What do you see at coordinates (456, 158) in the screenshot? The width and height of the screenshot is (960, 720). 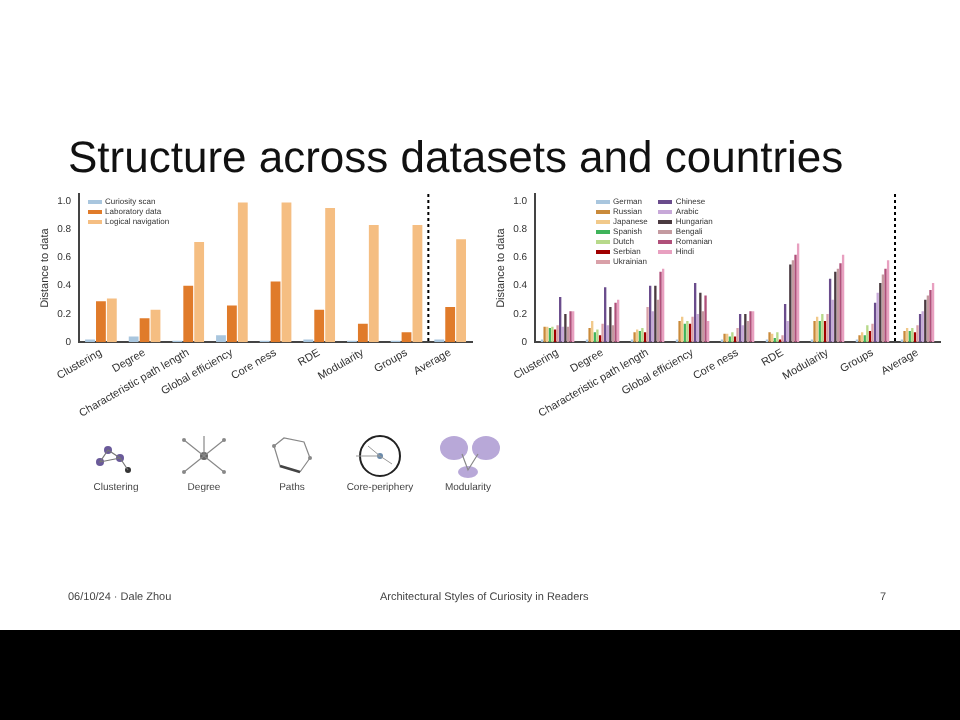 I see `chart-title: Structure across datasets and countries` at bounding box center [456, 158].